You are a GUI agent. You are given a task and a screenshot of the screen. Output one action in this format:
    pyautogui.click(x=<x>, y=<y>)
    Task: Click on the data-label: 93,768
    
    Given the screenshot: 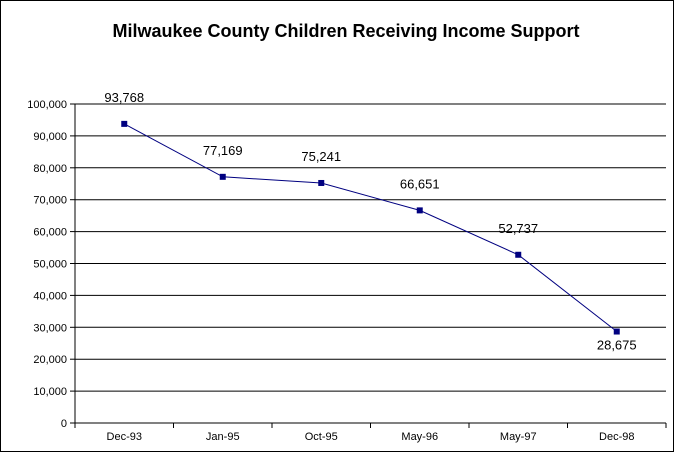 What is the action you would take?
    pyautogui.click(x=124, y=97)
    